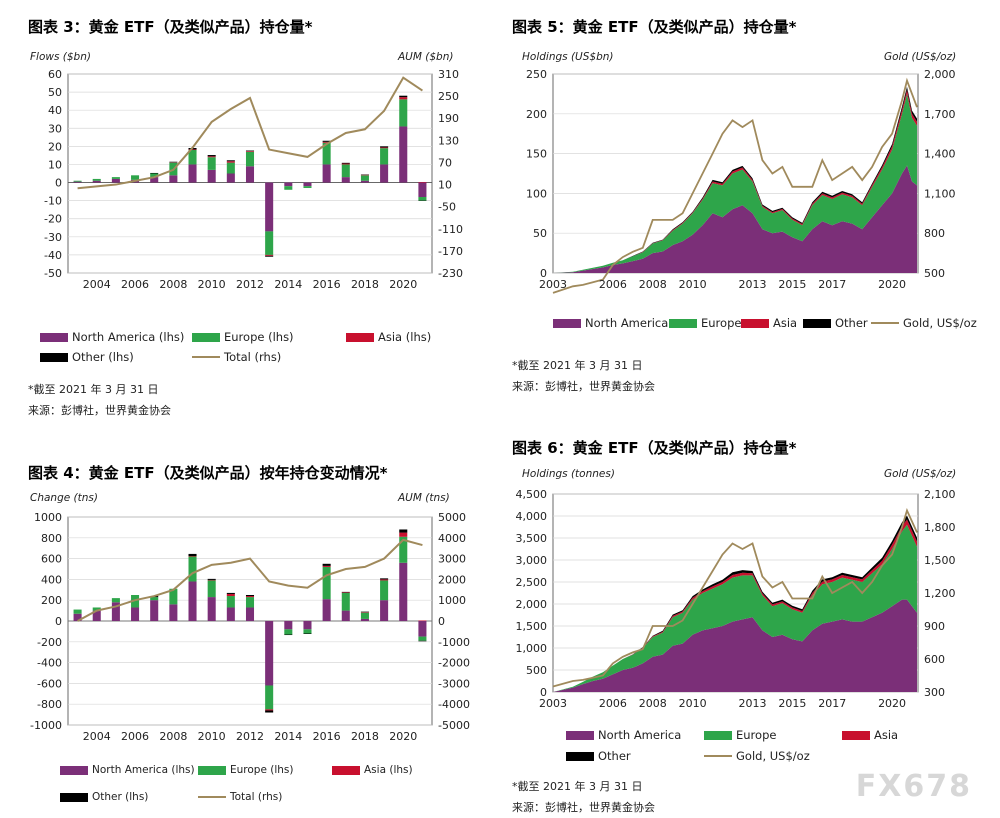  What do you see at coordinates (450, 251) in the screenshot?
I see `y2-tick-label: -170` at bounding box center [450, 251].